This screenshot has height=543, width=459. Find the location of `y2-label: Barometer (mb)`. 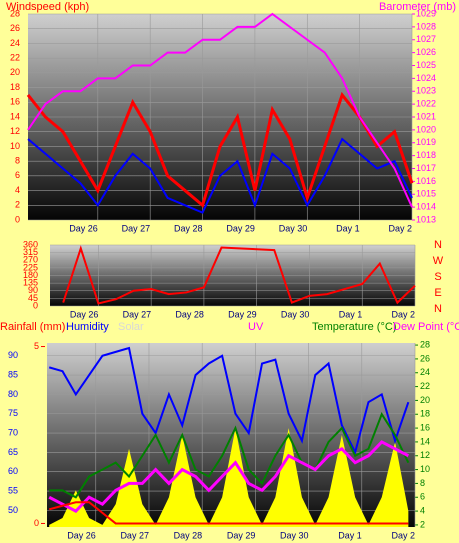

y2-label: Barometer (mb) is located at coordinates (417, 7).